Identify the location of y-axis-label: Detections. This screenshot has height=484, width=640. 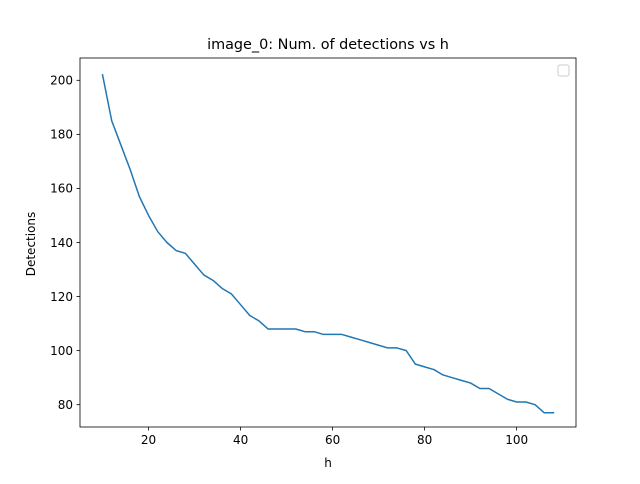
(31, 244).